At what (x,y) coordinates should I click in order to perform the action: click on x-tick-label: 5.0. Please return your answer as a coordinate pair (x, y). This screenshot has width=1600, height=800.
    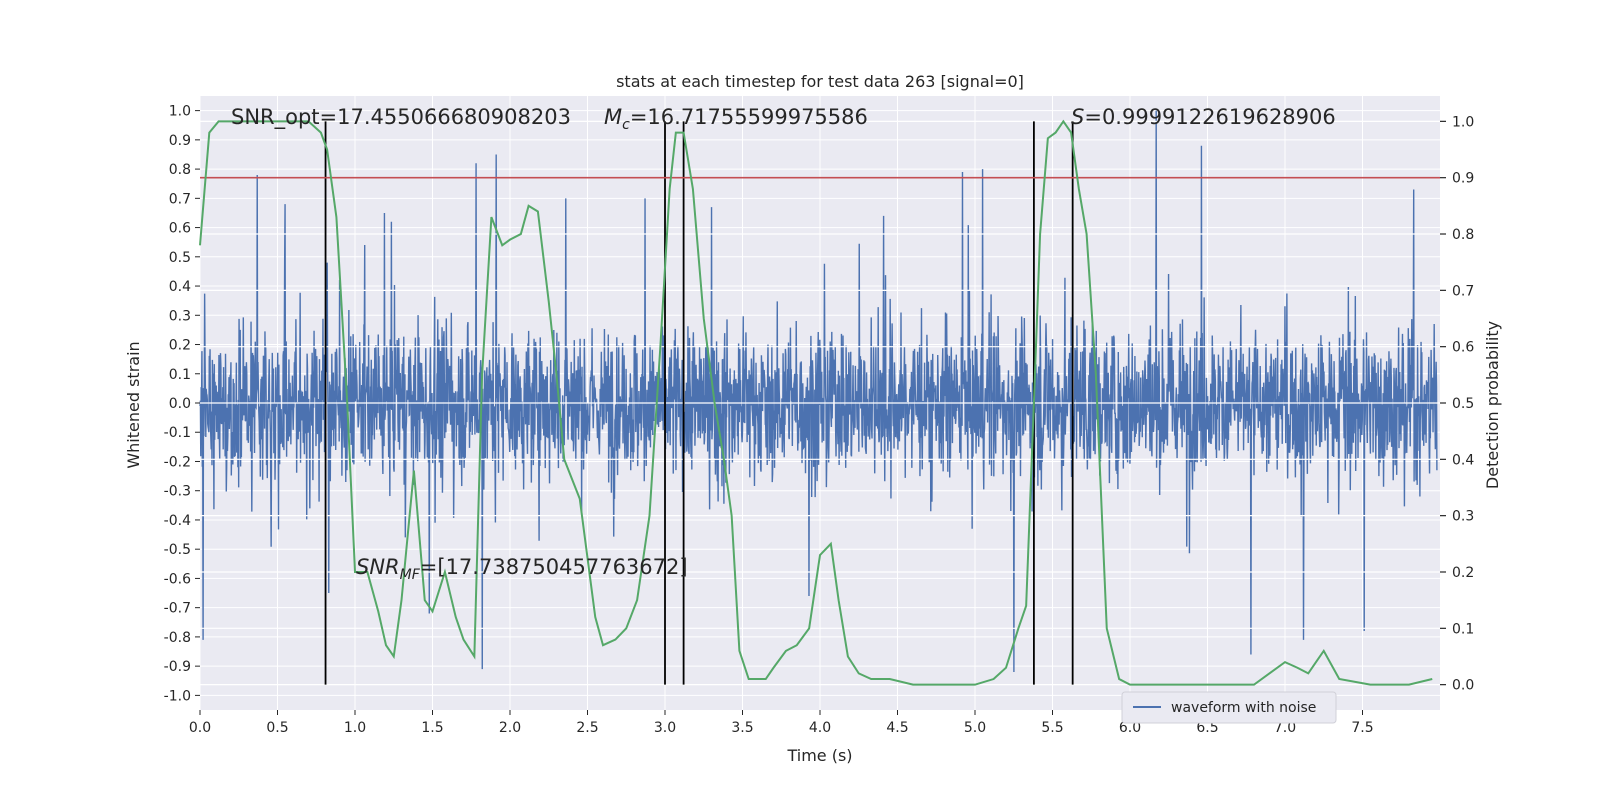
    Looking at the image, I should click on (975, 728).